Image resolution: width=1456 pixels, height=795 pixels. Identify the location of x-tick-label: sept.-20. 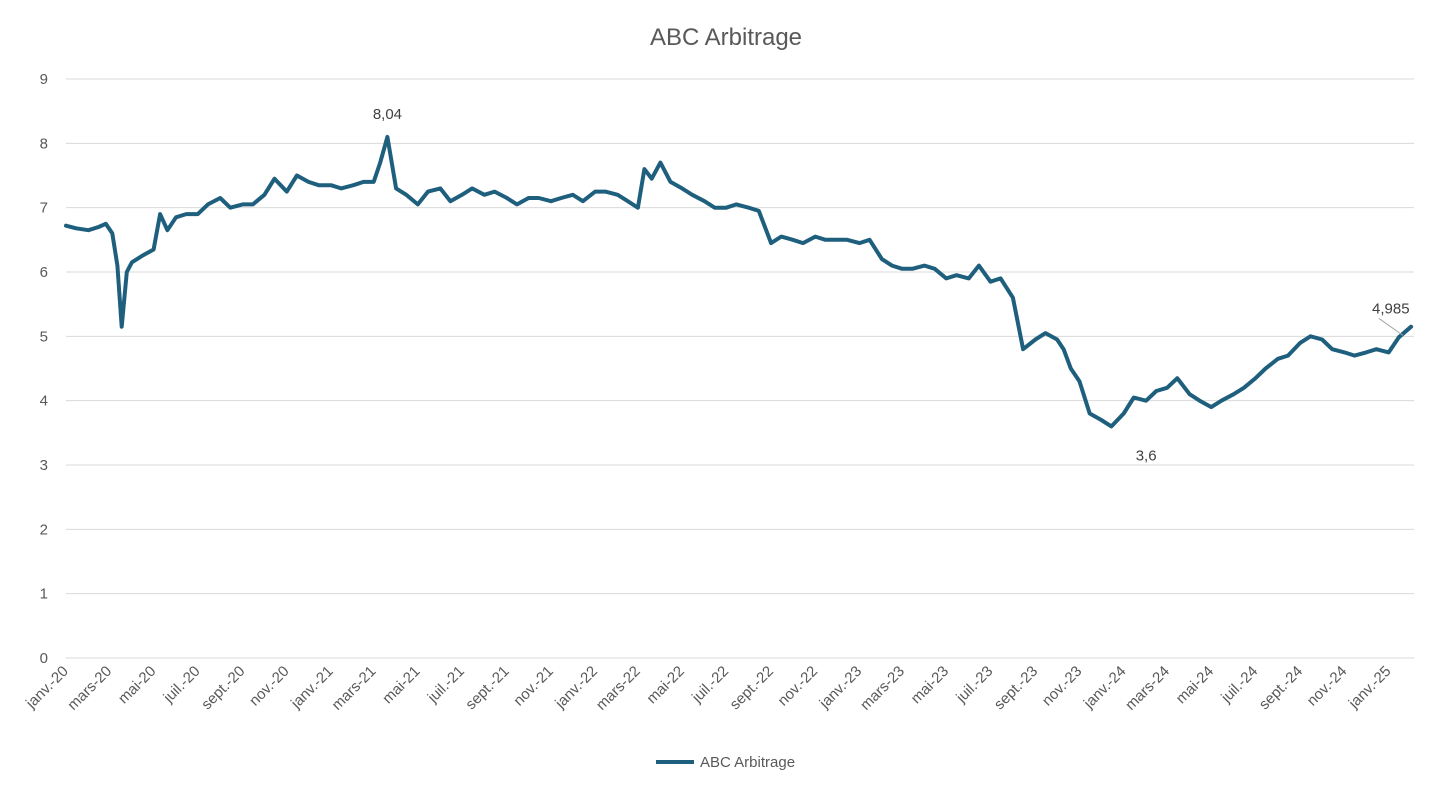
(223, 688).